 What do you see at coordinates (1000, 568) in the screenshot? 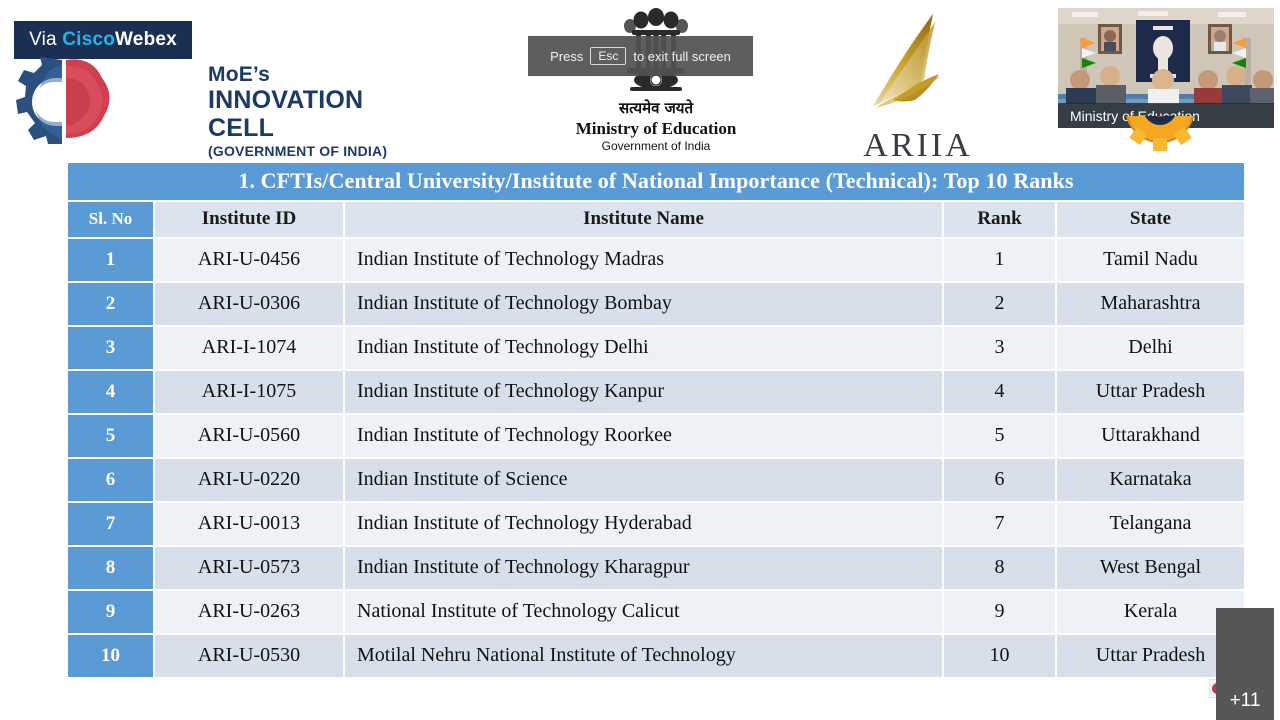
I see `cell-rank: 8` at bounding box center [1000, 568].